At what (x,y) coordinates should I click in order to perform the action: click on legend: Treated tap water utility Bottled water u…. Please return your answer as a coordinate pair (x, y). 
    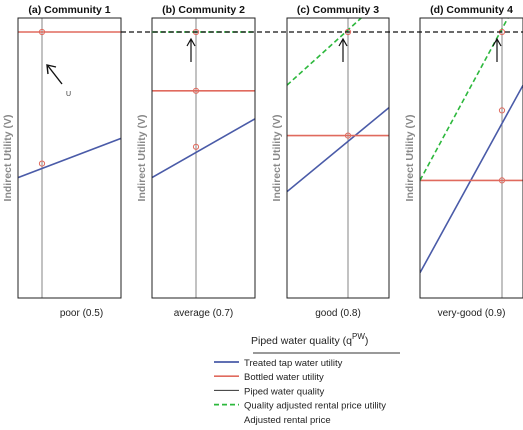
    Looking at the image, I should click on (307, 389).